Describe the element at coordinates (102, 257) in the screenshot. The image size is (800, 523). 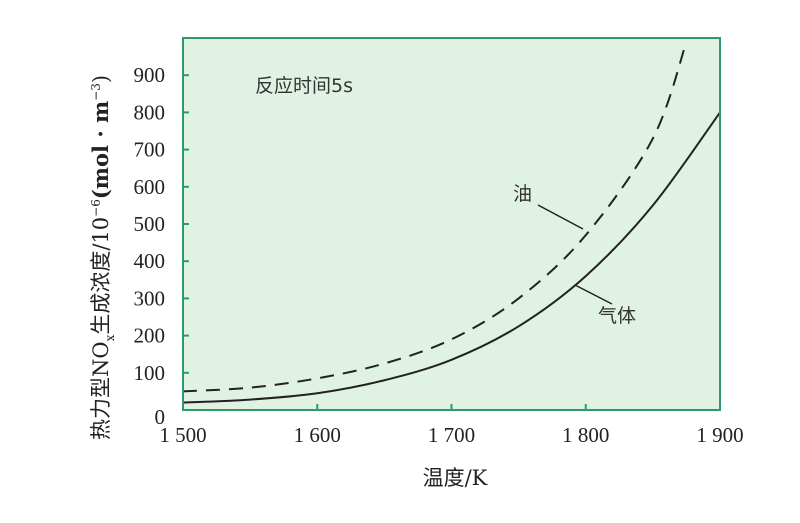
I see `y-axis-title: 热力型NOx生成浓度/10−6(mol · m−3)` at that location.